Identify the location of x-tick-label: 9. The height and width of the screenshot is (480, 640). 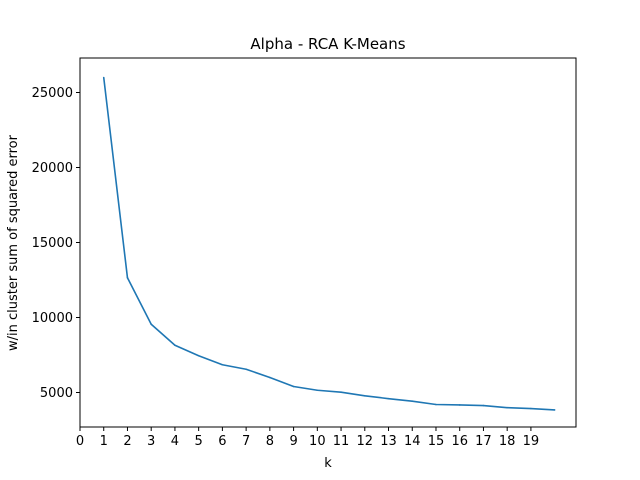
(293, 441).